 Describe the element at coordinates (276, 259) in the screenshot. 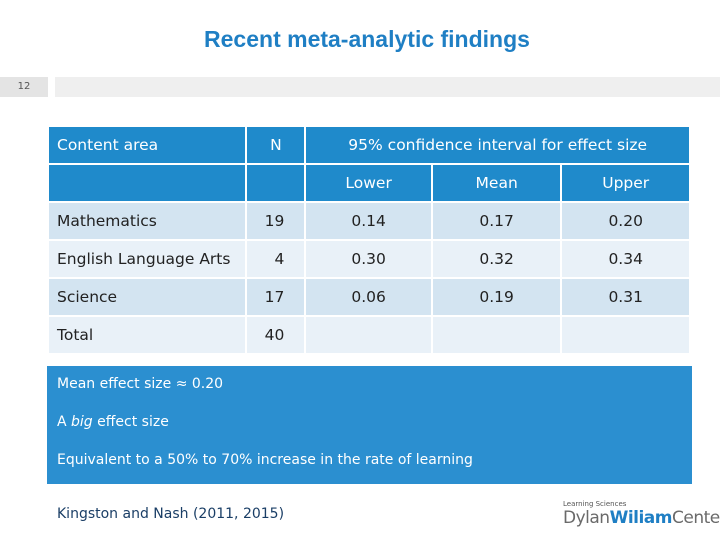

I see `table-cell: 4` at that location.